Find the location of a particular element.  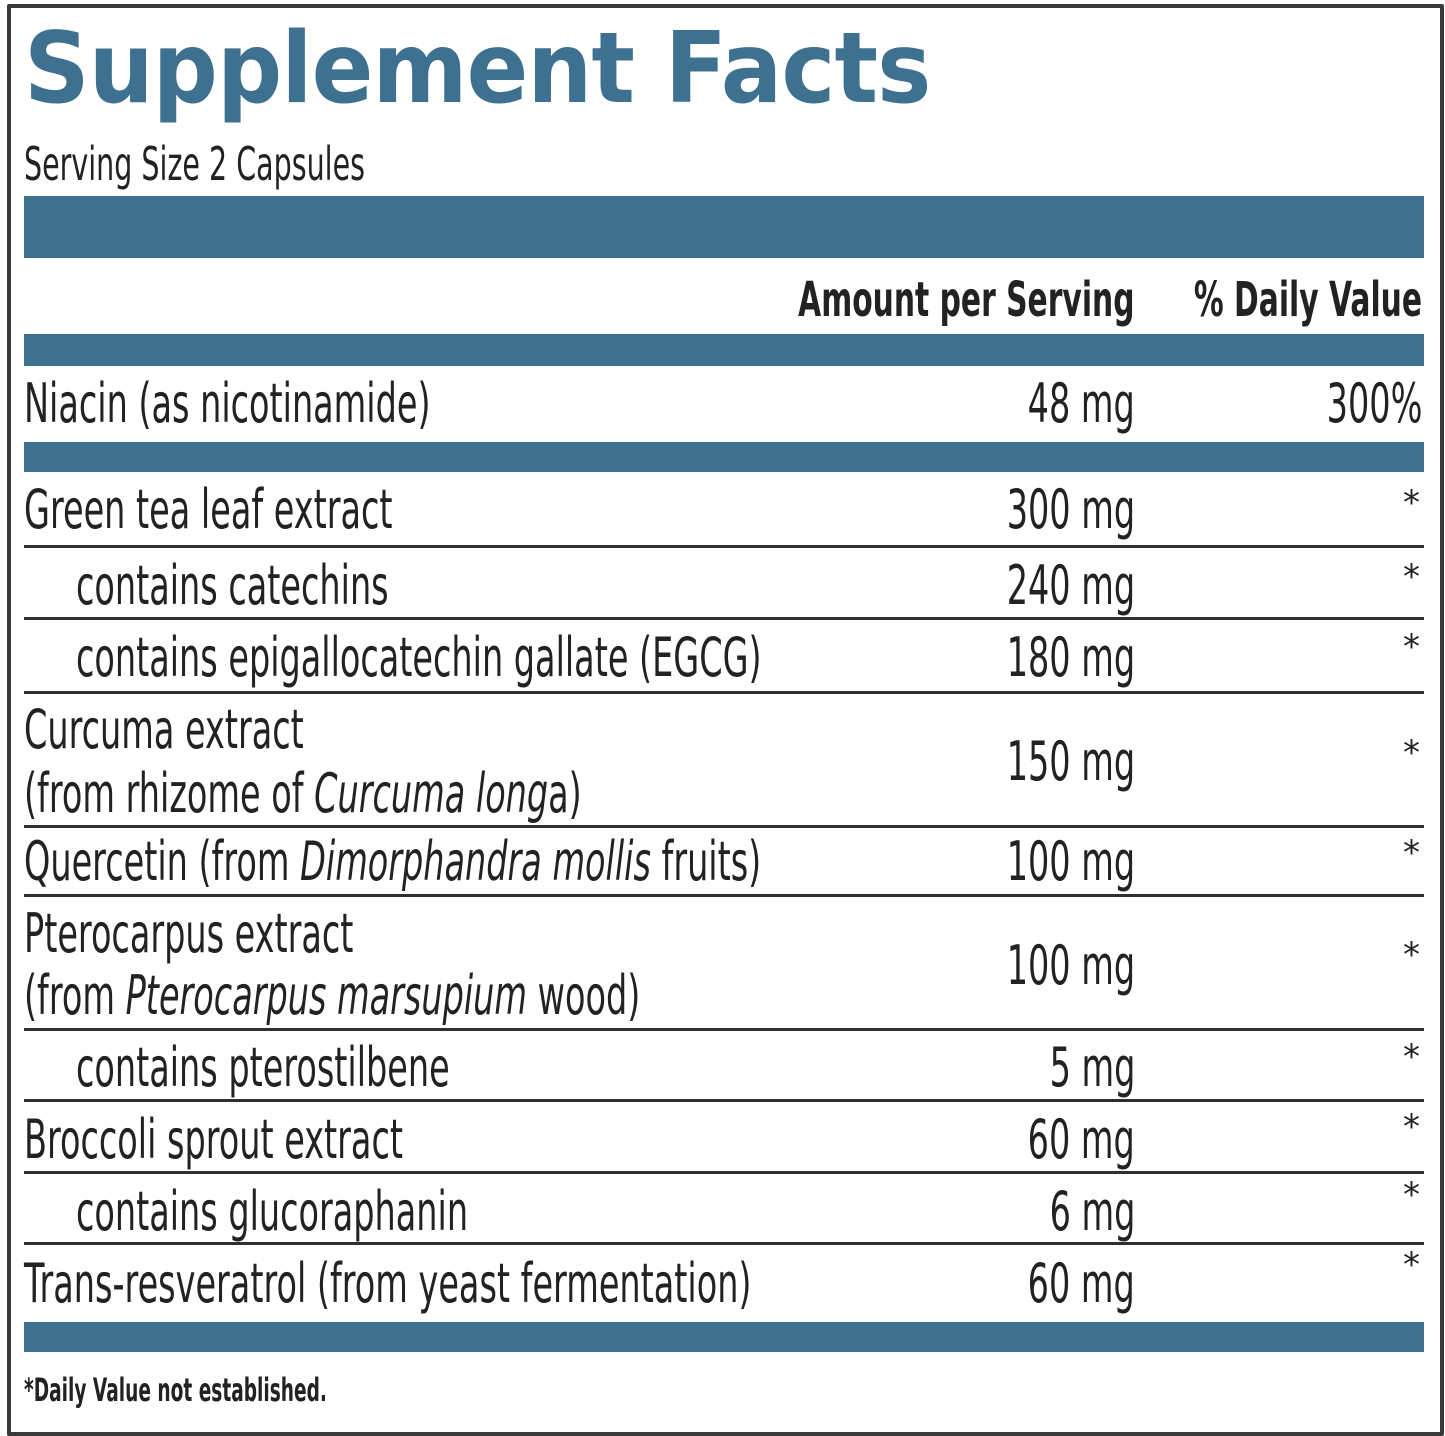

ingredient-name: Broccoli sprout extract is located at coordinates (329, 1140).